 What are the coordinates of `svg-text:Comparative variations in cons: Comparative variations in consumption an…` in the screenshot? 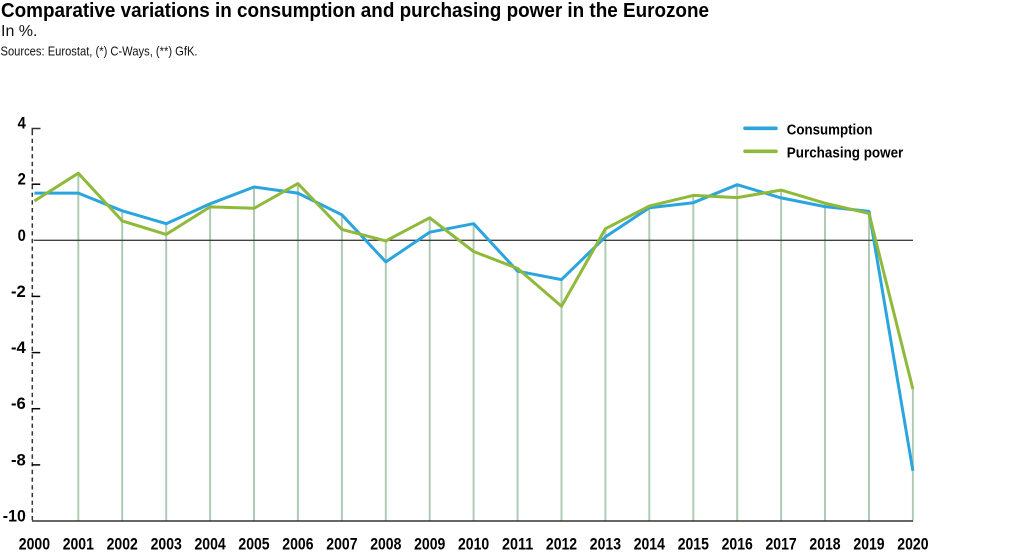 It's located at (355, 11).